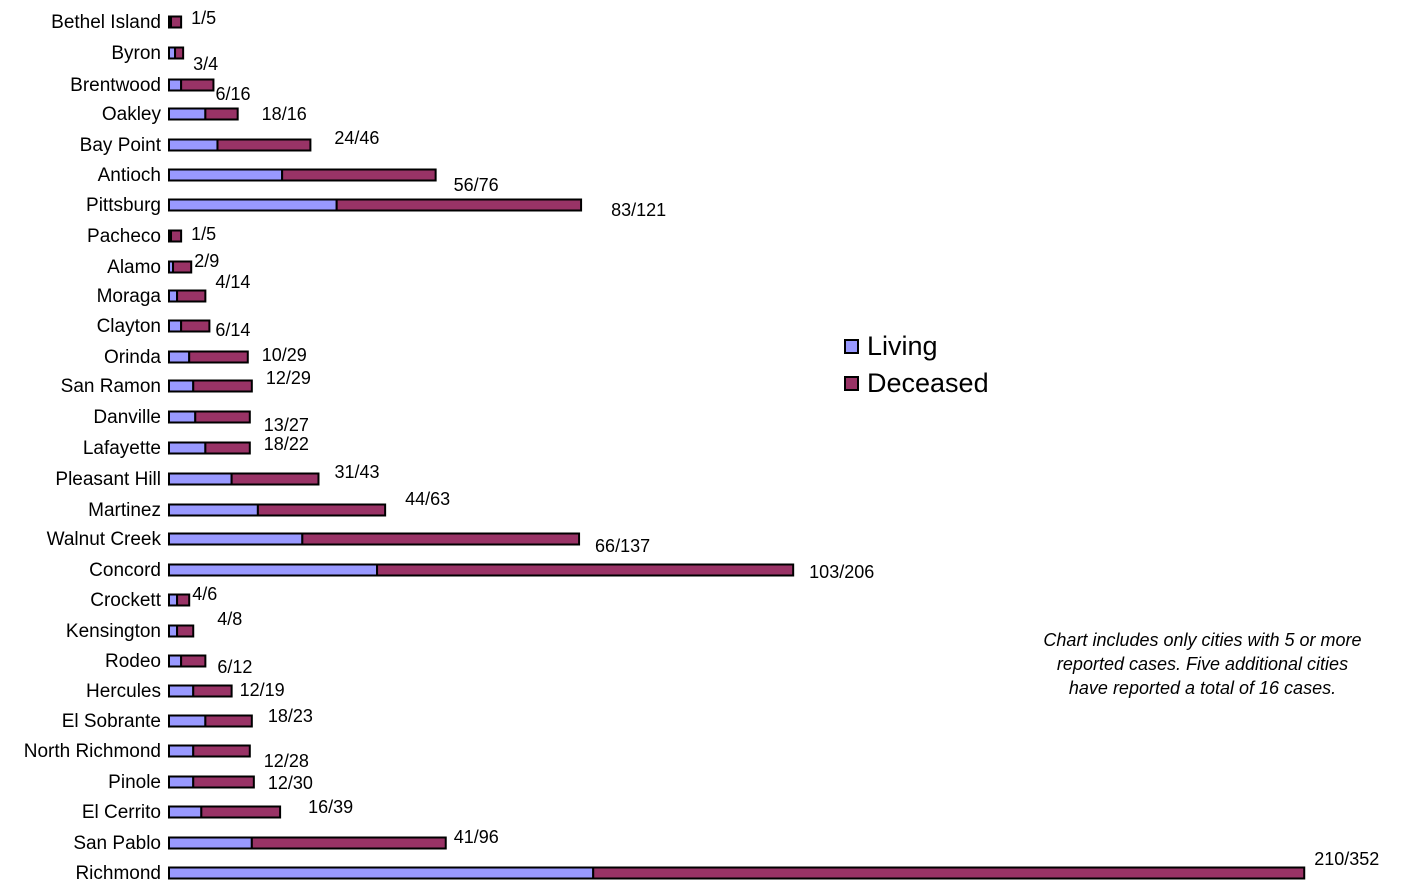 Image resolution: width=1415 pixels, height=886 pixels. I want to click on bar-living-san-pablo, so click(210, 843).